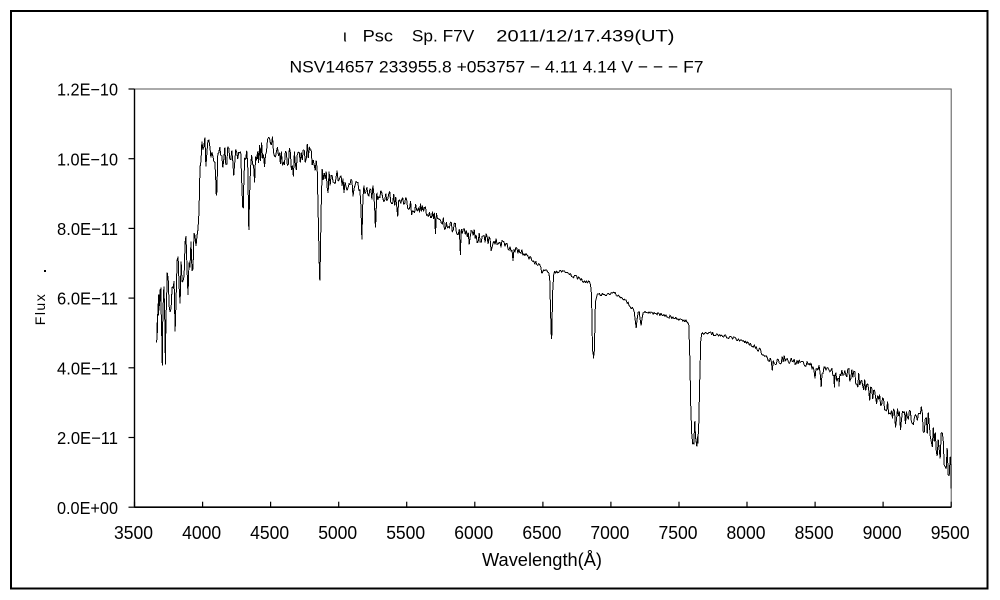  Describe the element at coordinates (40, 309) in the screenshot. I see `svg-text: Flux` at that location.